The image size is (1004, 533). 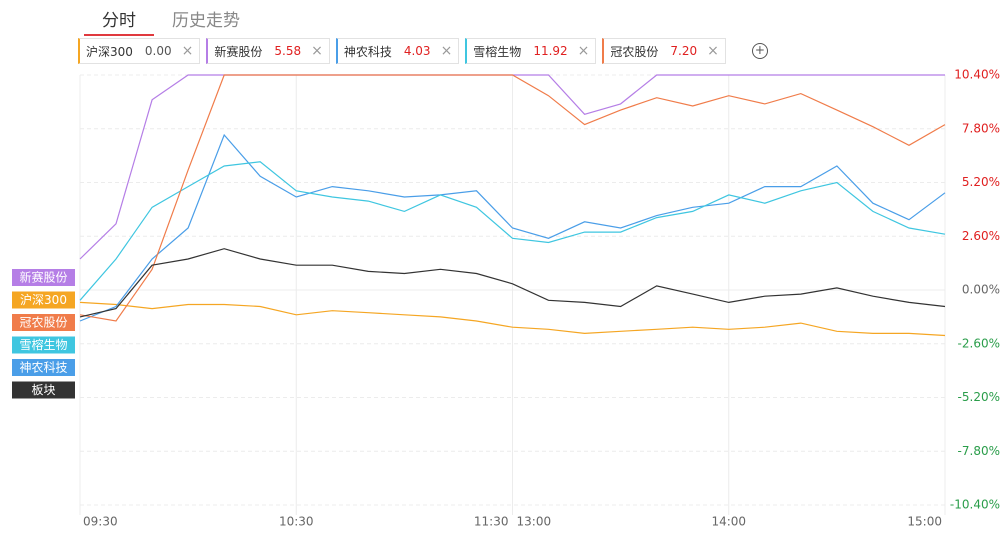 What do you see at coordinates (975, 505) in the screenshot?
I see `y-tick-label: -10.40%` at bounding box center [975, 505].